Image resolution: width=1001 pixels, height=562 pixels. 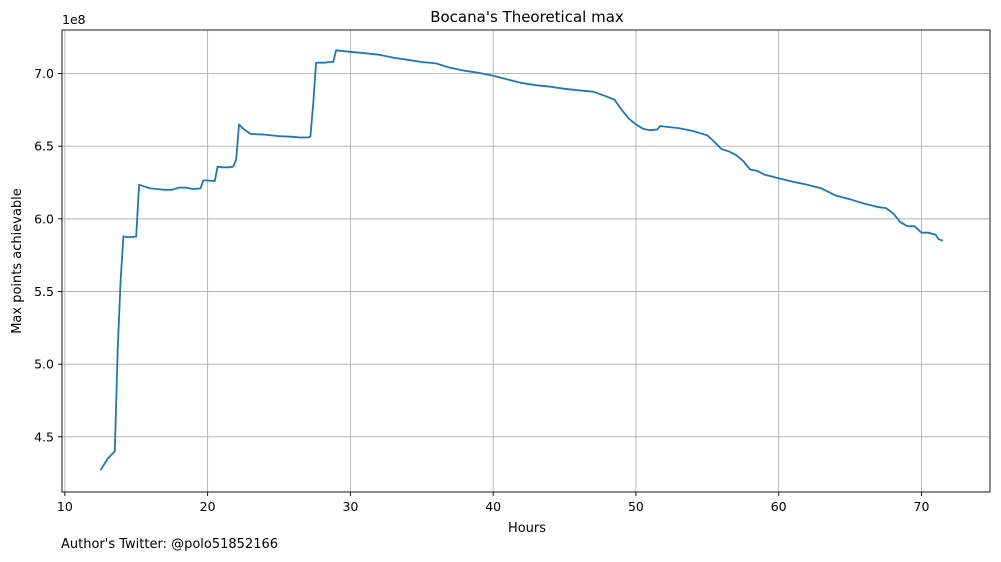 I want to click on y-tick-label: 6.0, so click(x=44, y=218).